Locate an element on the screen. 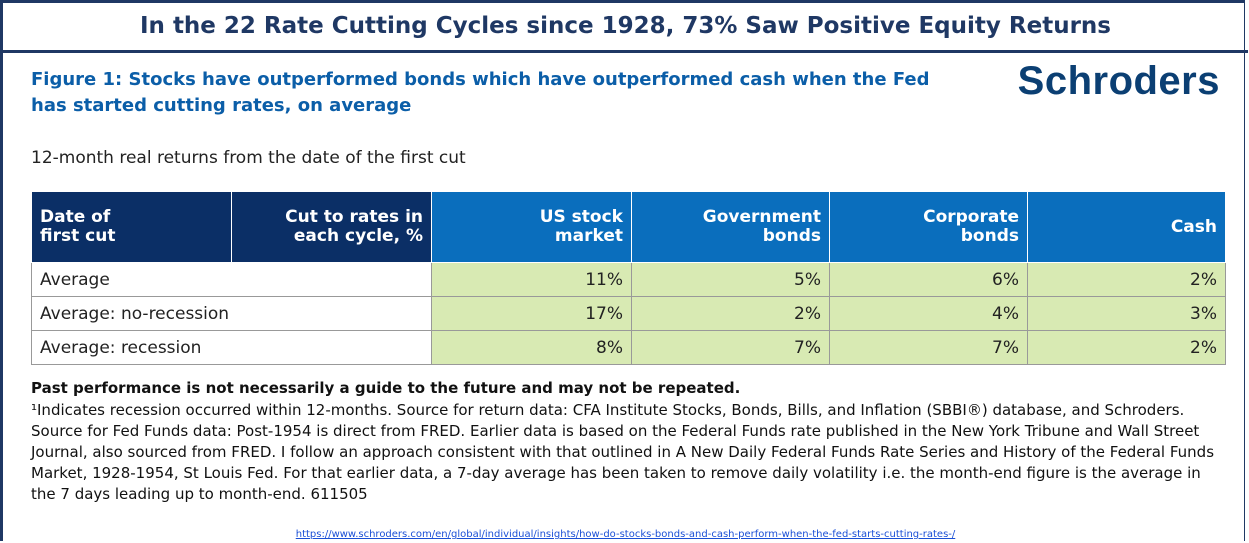 Image resolution: width=1249 pixels, height=543 pixels. header-text: US stock market is located at coordinates (581, 226).